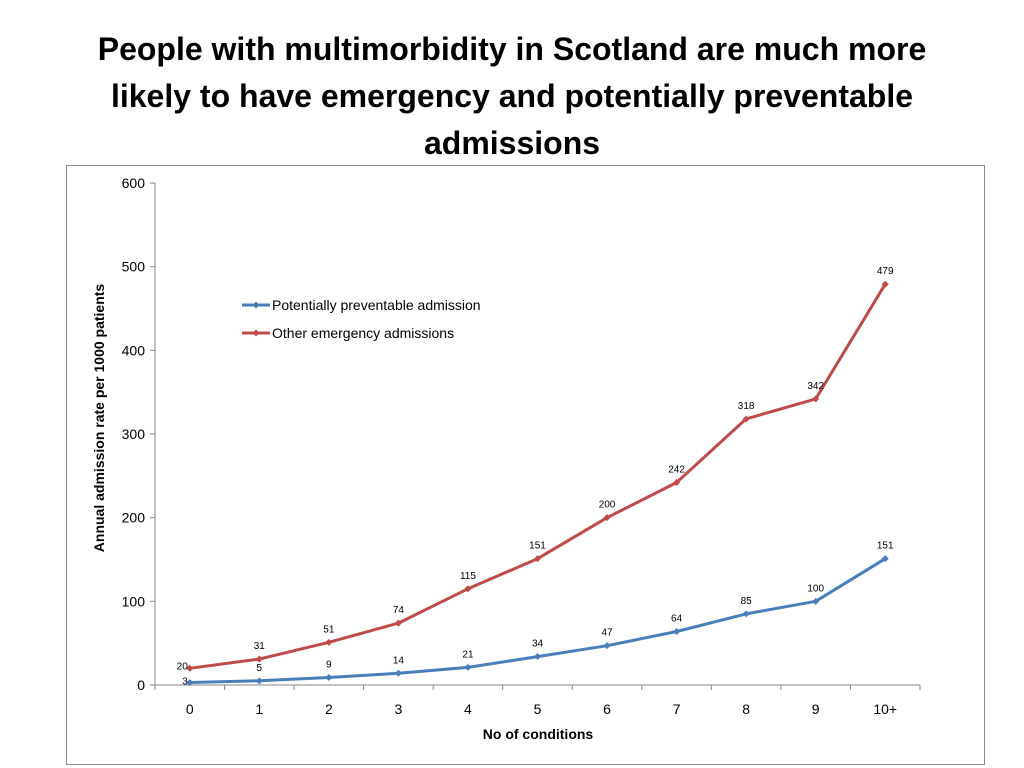  Describe the element at coordinates (329, 664) in the screenshot. I see `data-label: 9` at that location.